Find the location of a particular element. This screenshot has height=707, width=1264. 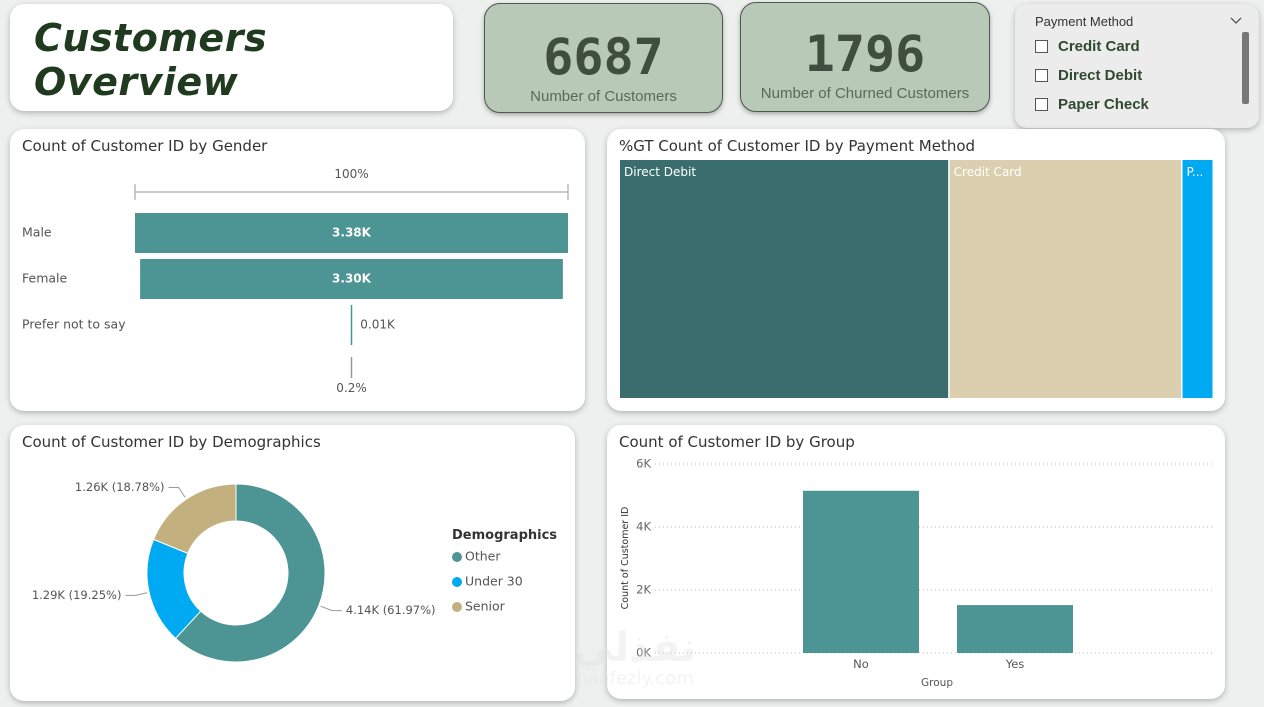

donut-data-label: 1.29K (19.25%) is located at coordinates (77, 595).